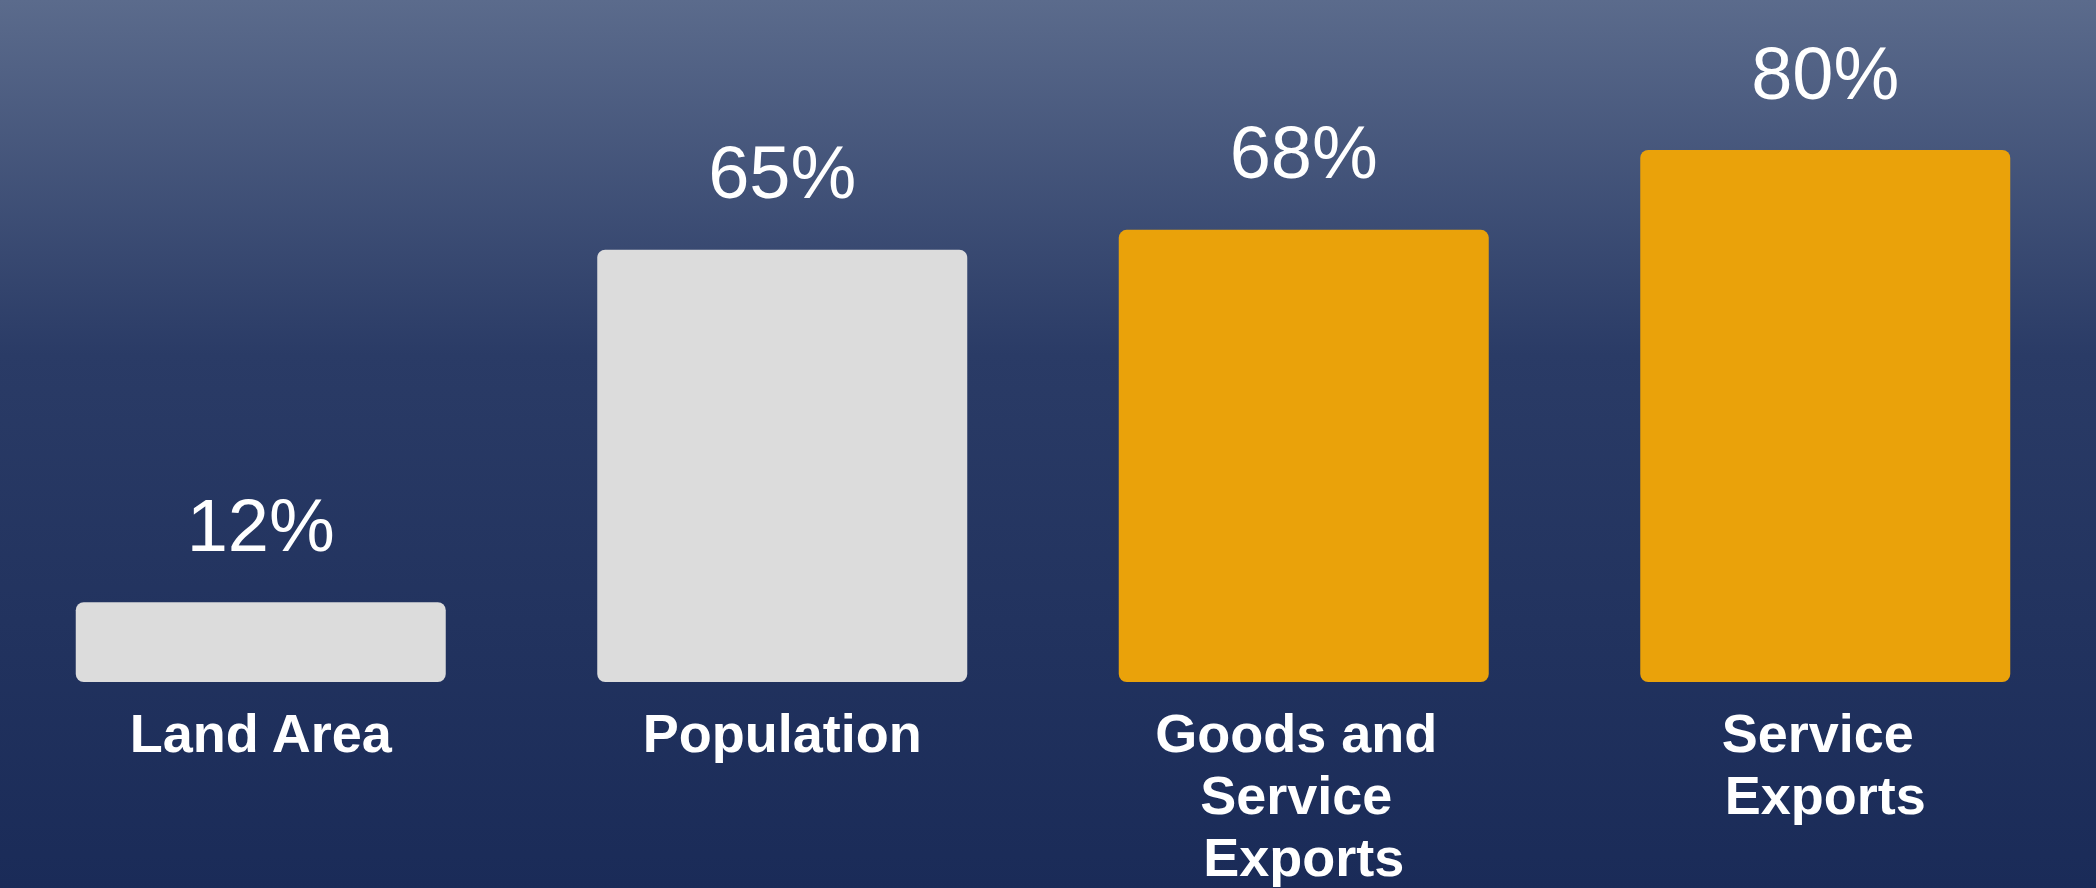 This screenshot has height=888, width=2096. I want to click on data-label: 65%, so click(782, 173).